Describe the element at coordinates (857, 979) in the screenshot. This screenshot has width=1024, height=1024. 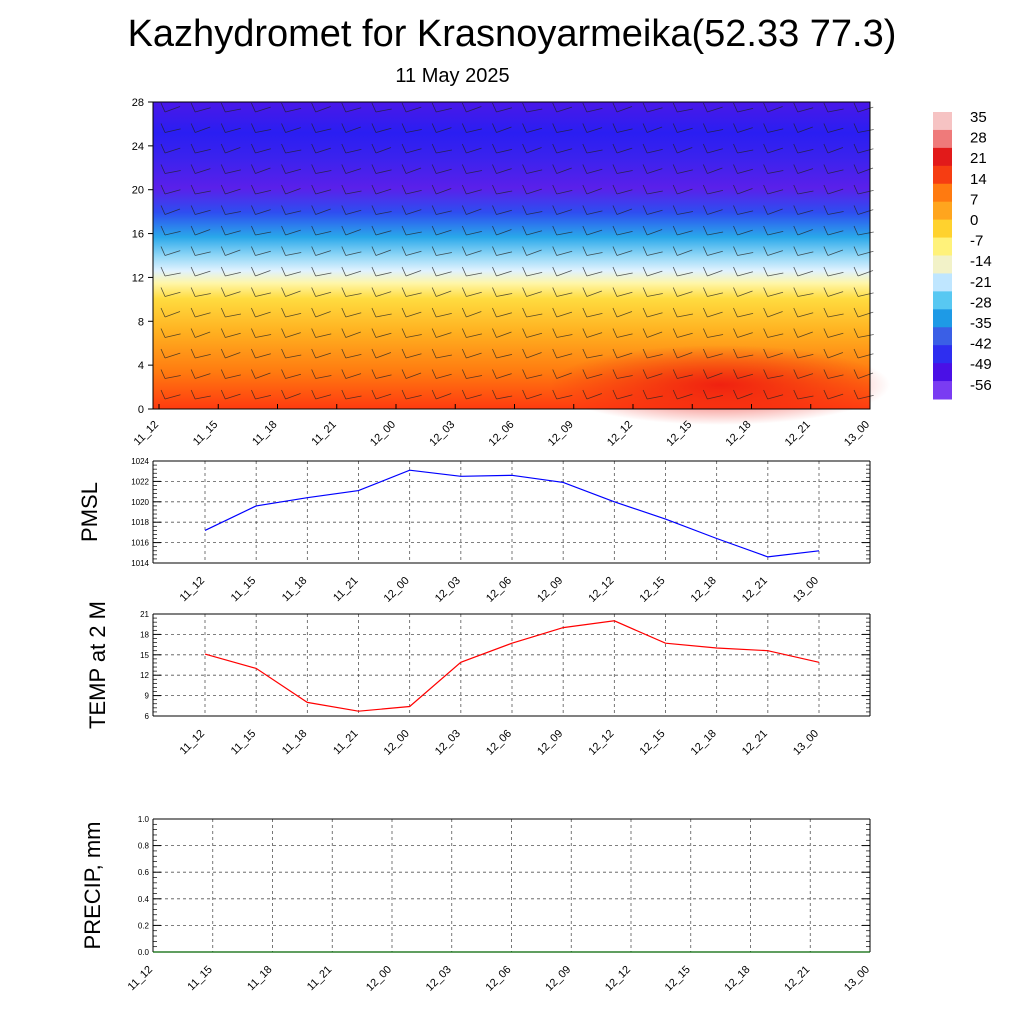
I see `x-tick-label: 13_00` at that location.